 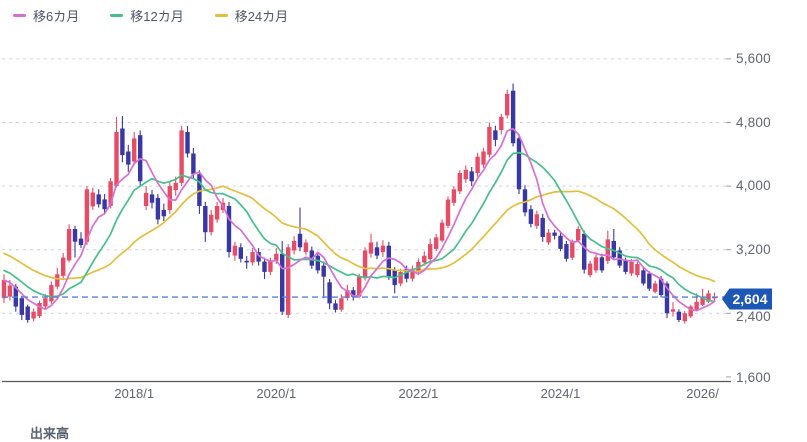 I want to click on legend-label-ma12: 移12カ月, so click(x=157, y=16).